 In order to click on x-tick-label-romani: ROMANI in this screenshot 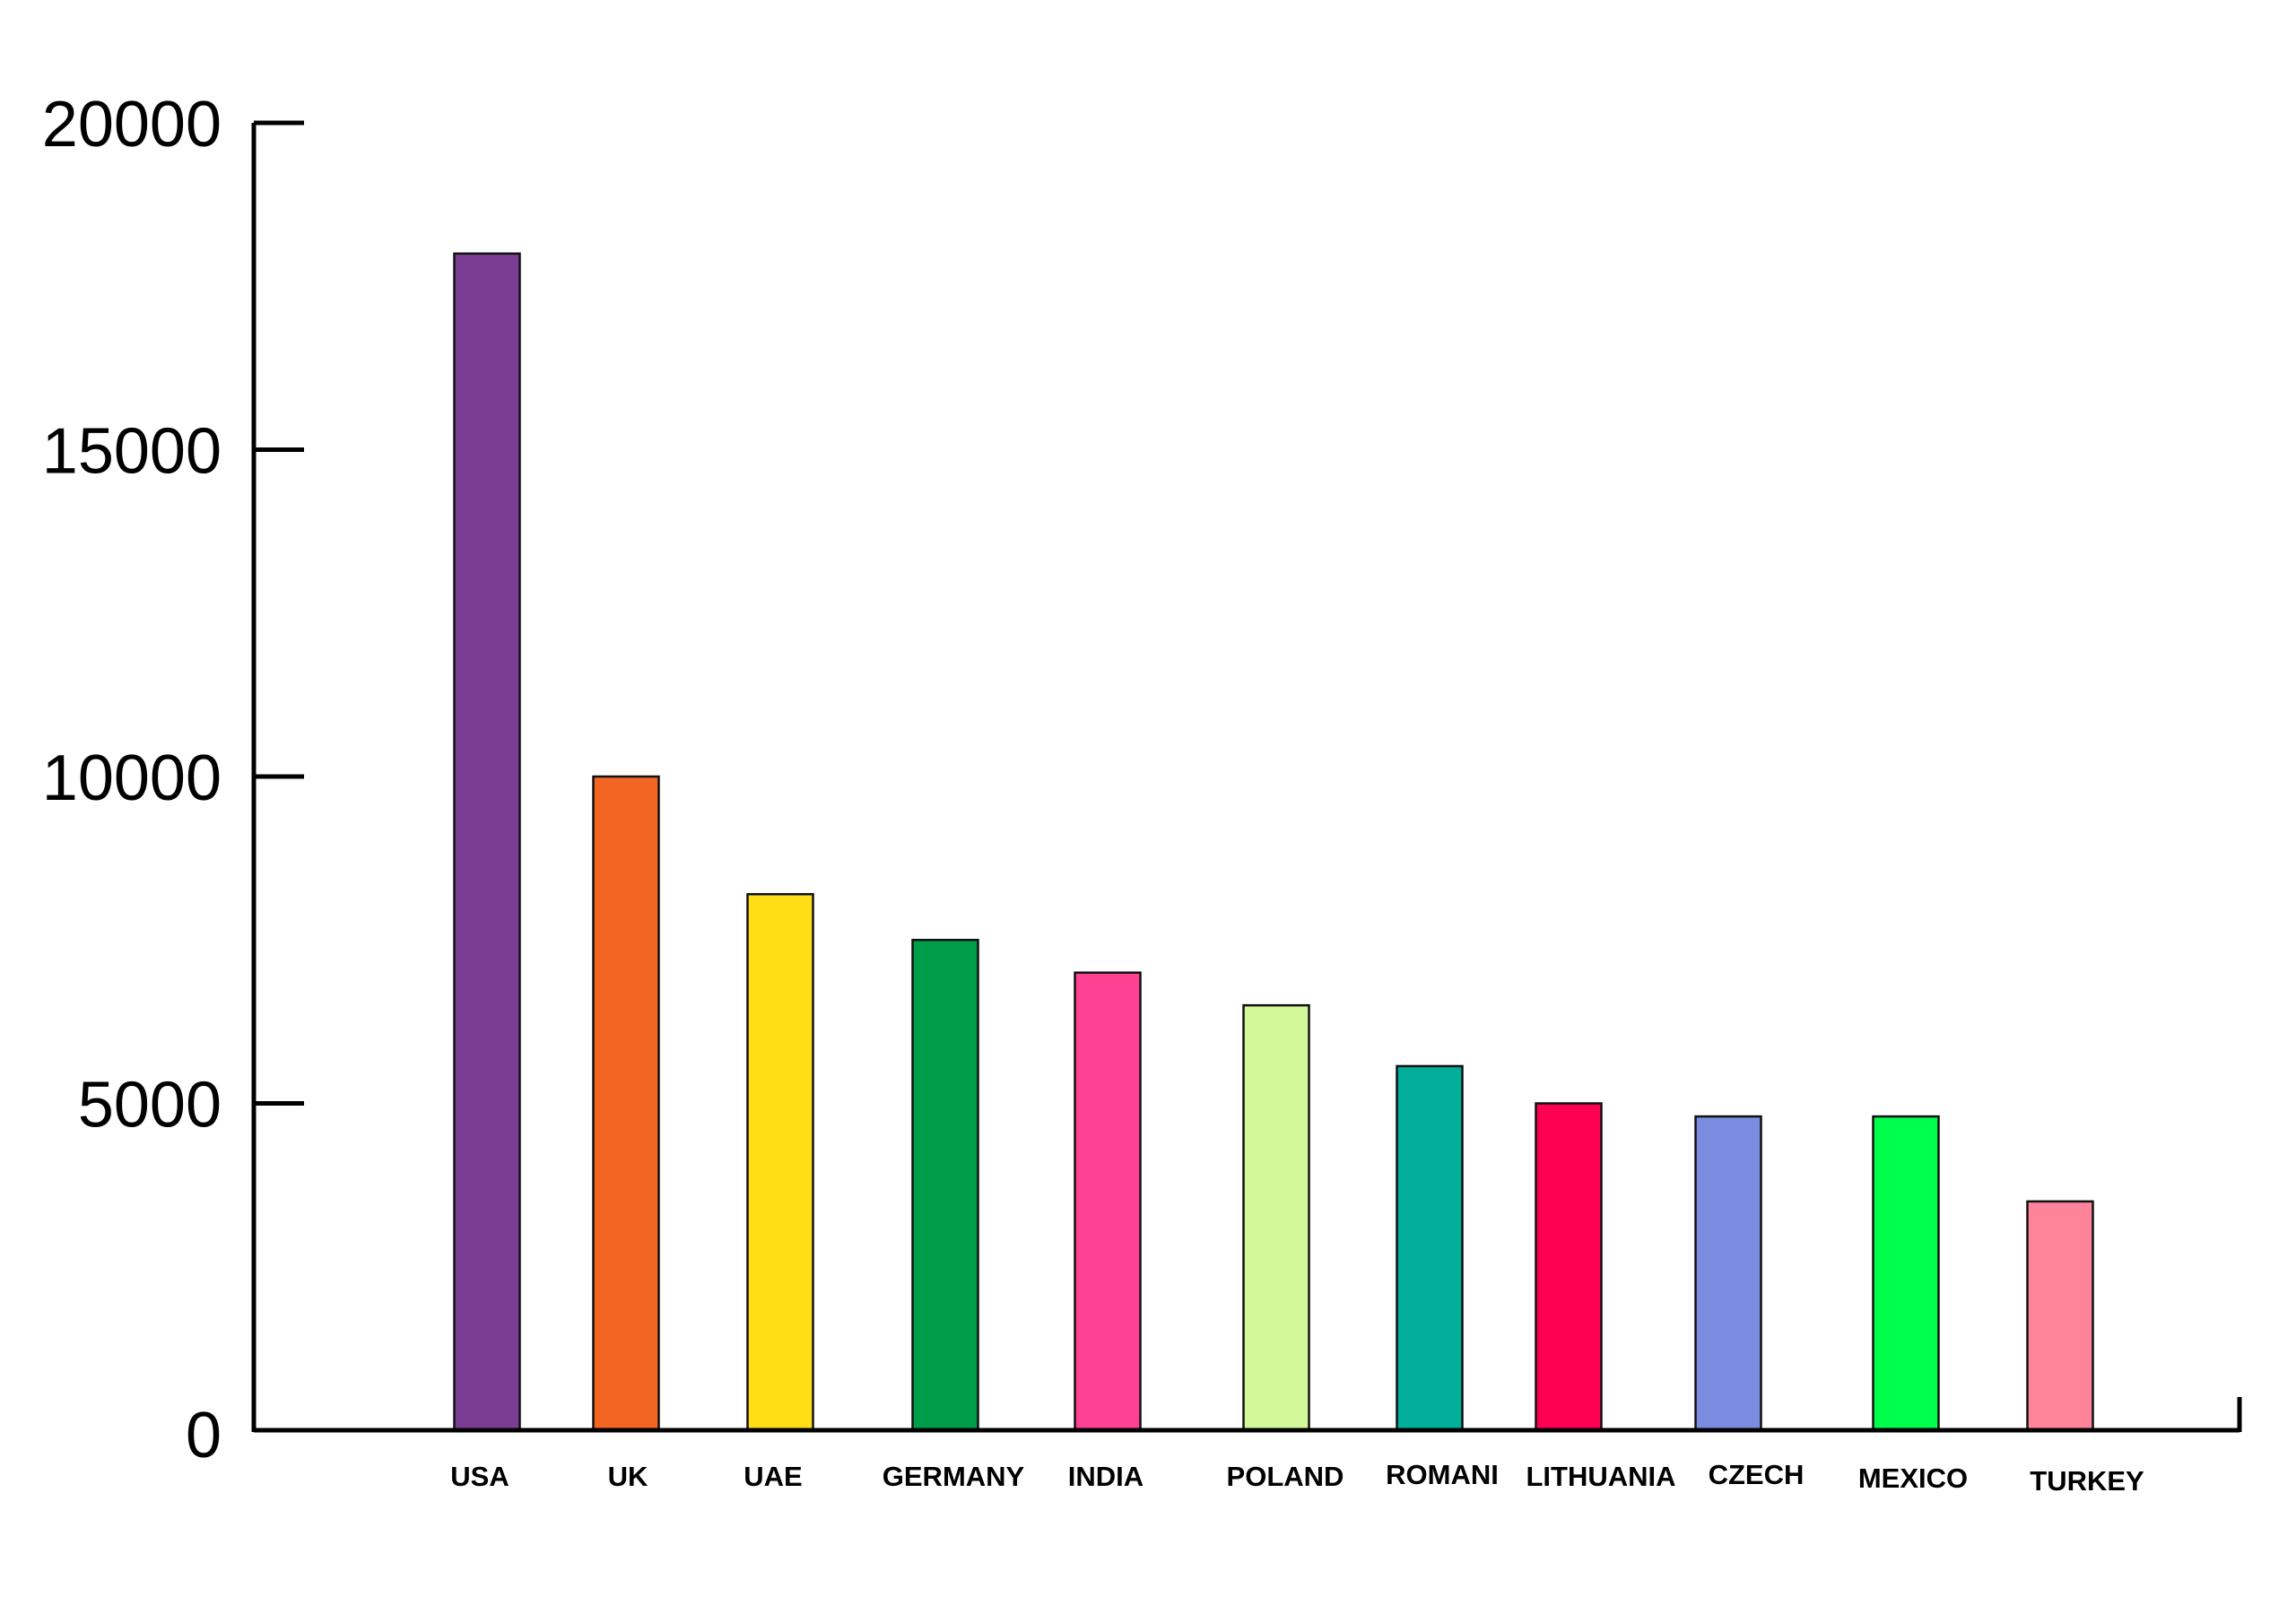, I will do `click(1442, 1474)`.